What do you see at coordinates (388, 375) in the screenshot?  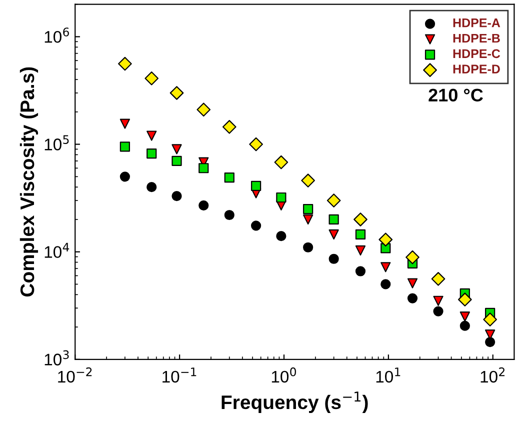 I see `x-tick-label: 10$^{1}$` at bounding box center [388, 375].